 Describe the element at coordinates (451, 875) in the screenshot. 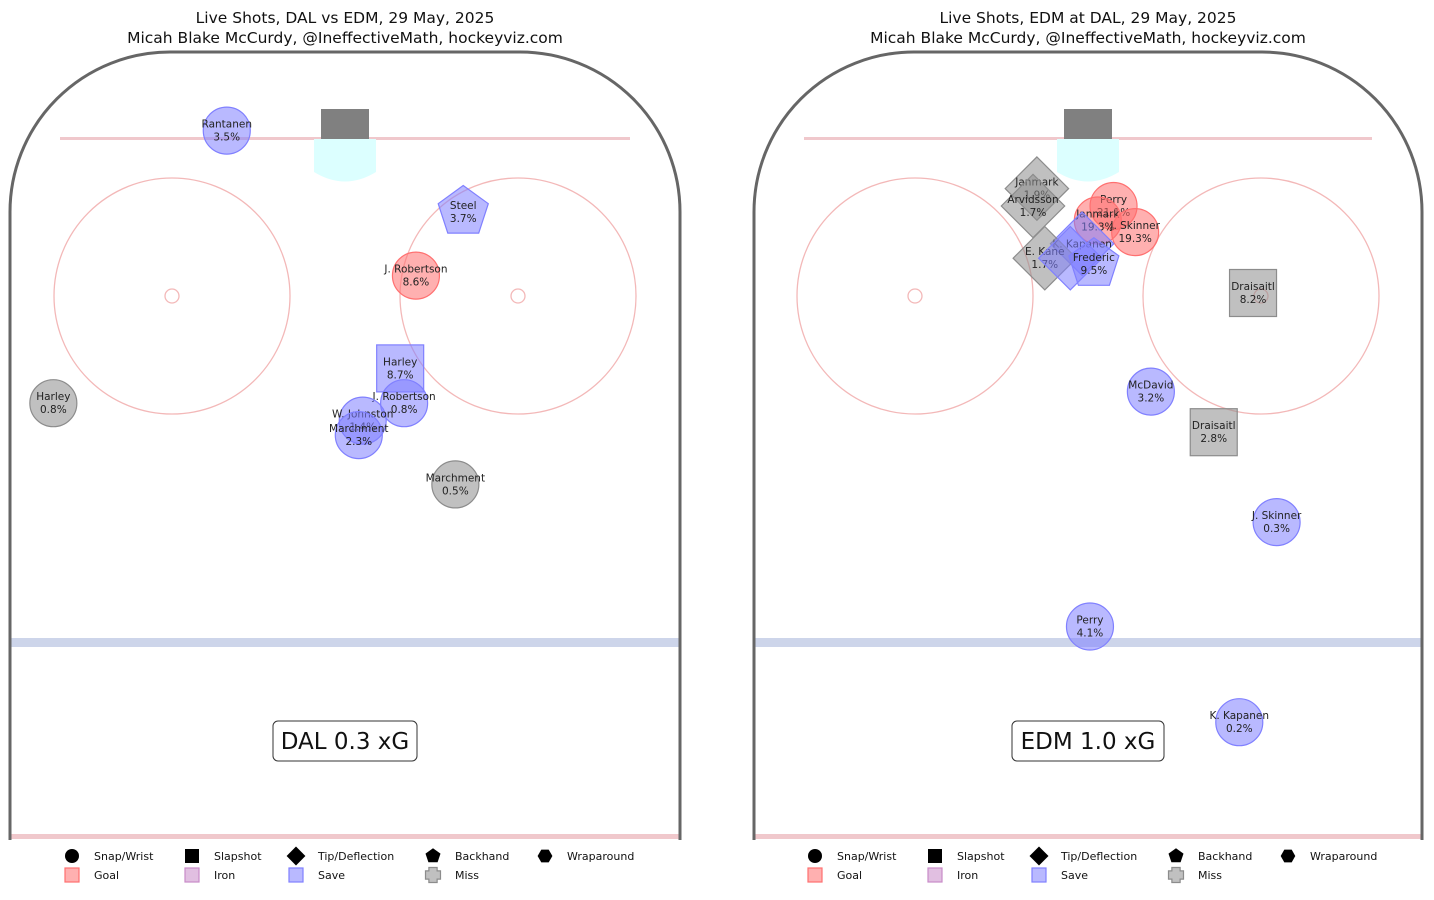

I see `legend-item-miss: Miss` at that location.